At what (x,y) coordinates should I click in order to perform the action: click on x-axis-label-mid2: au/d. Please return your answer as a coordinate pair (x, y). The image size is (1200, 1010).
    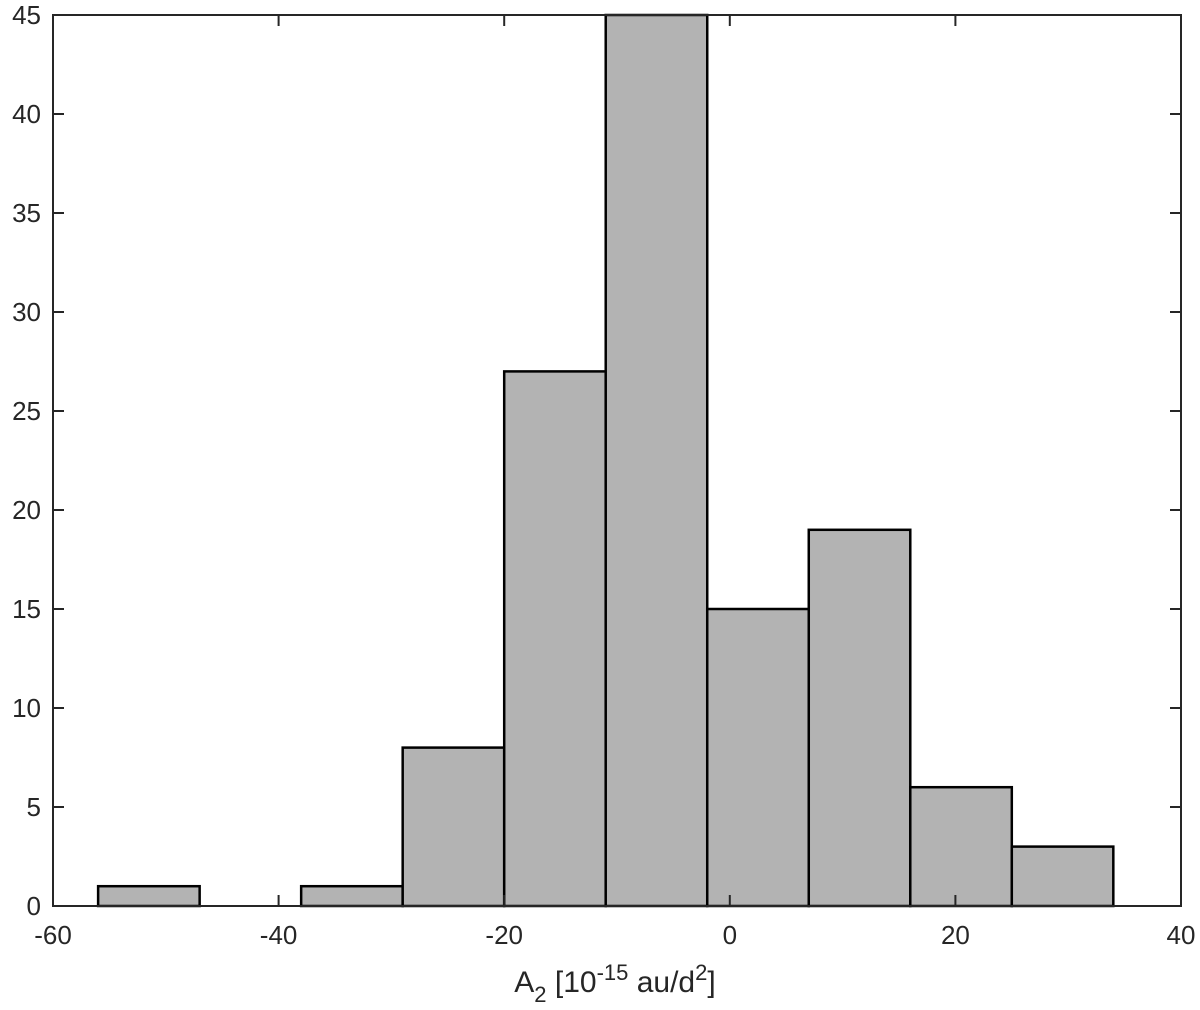
    Looking at the image, I should click on (661, 982).